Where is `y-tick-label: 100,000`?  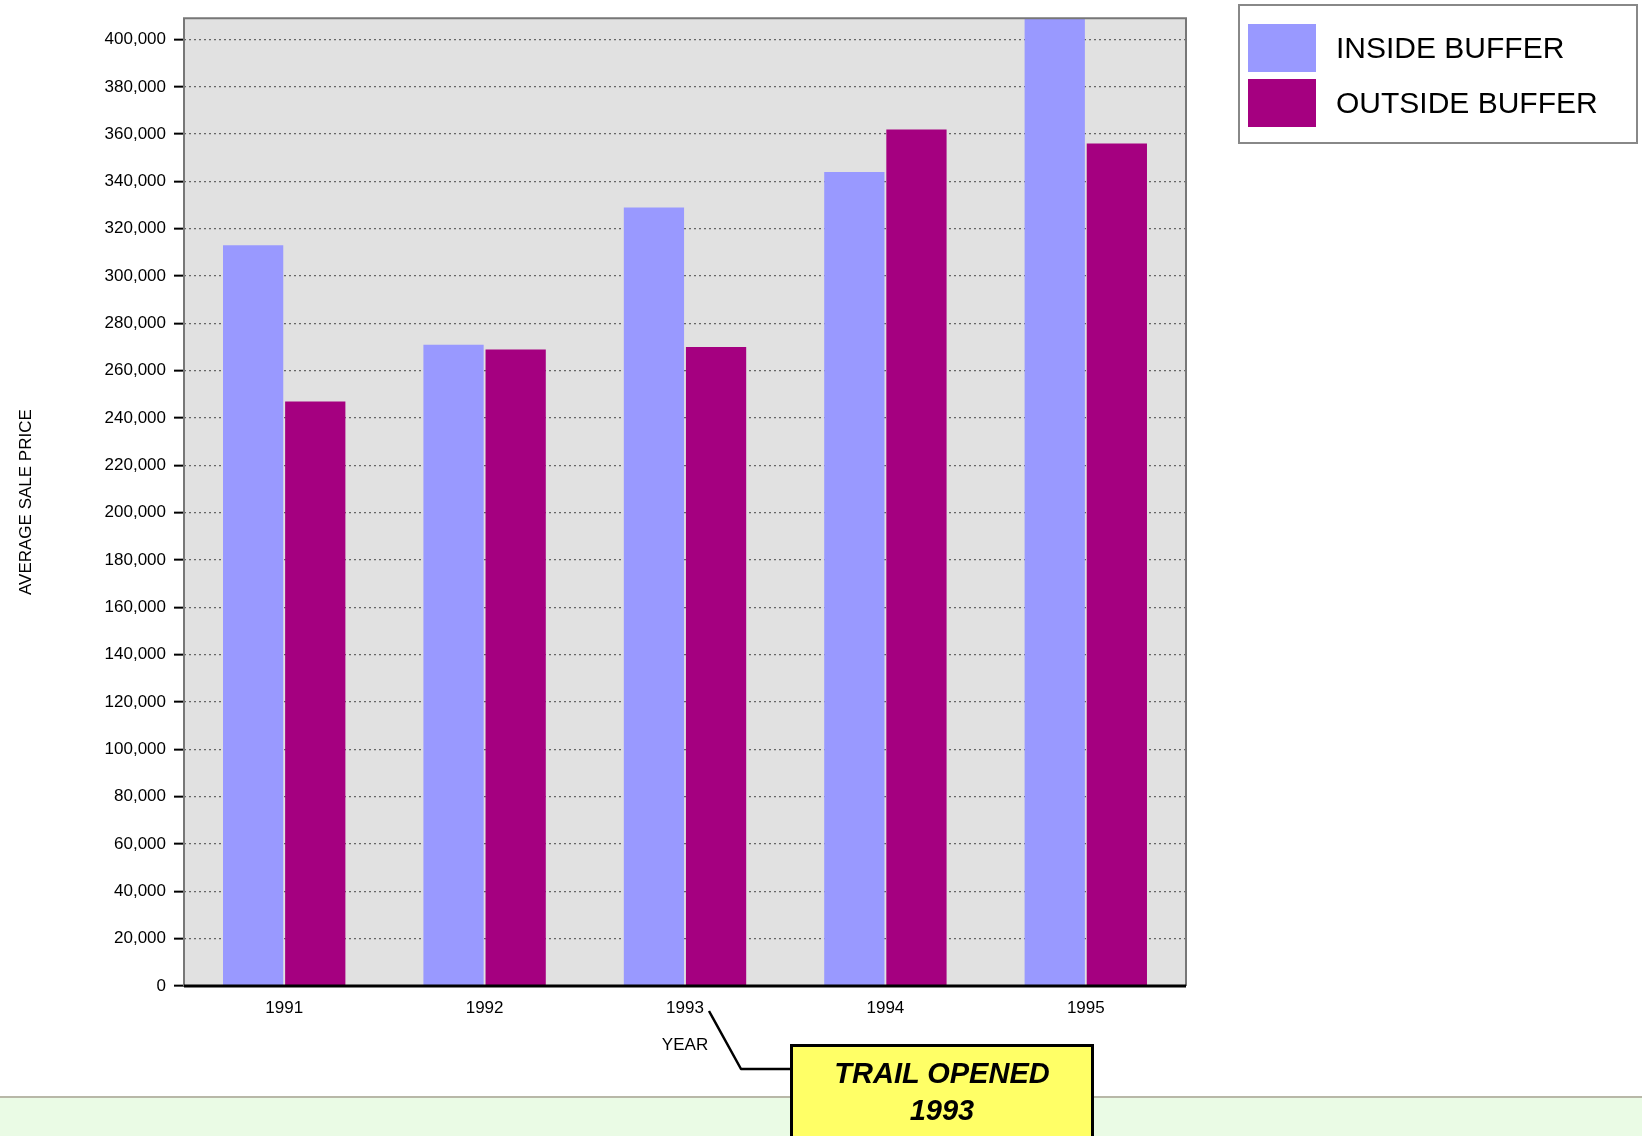
y-tick-label: 100,000 is located at coordinates (135, 749).